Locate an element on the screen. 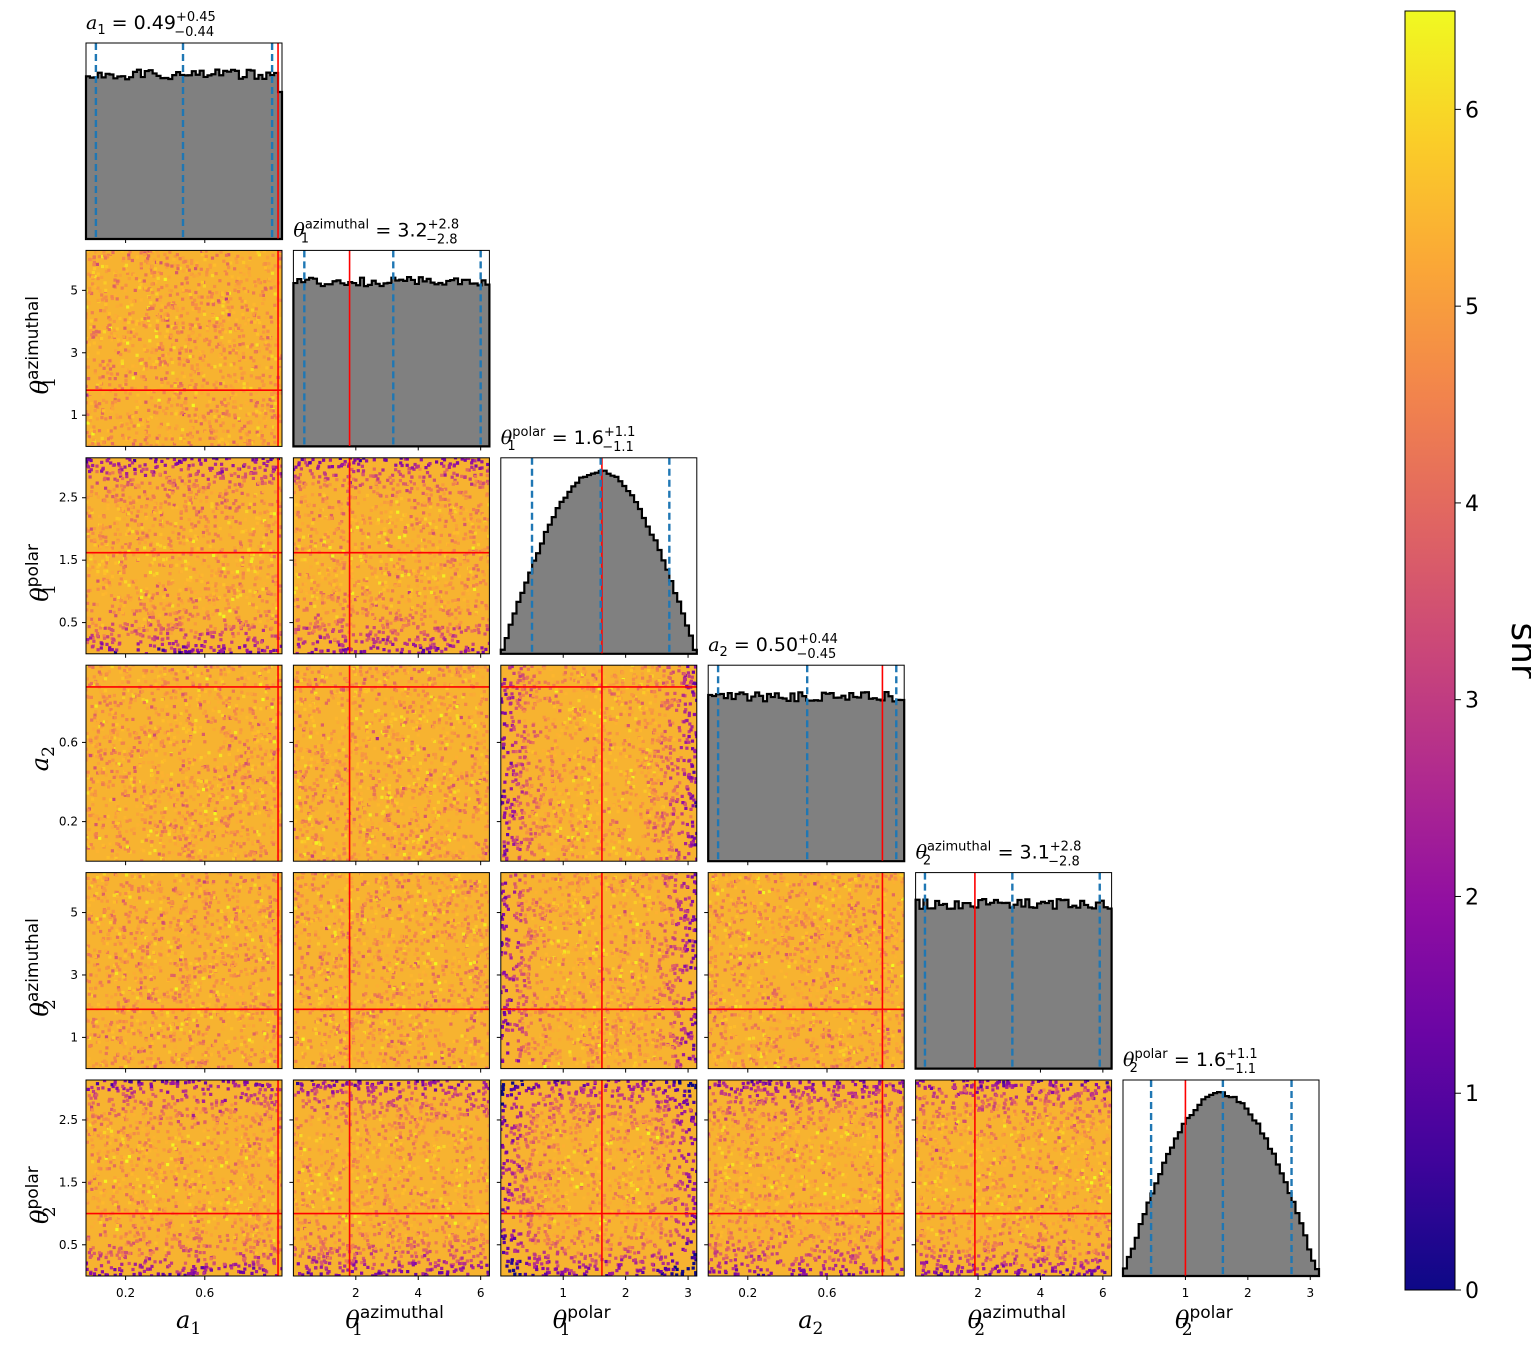 Image resolution: width=1531 pixels, height=1351 pixels. x-tick-label: 0.2 is located at coordinates (747, 1293).